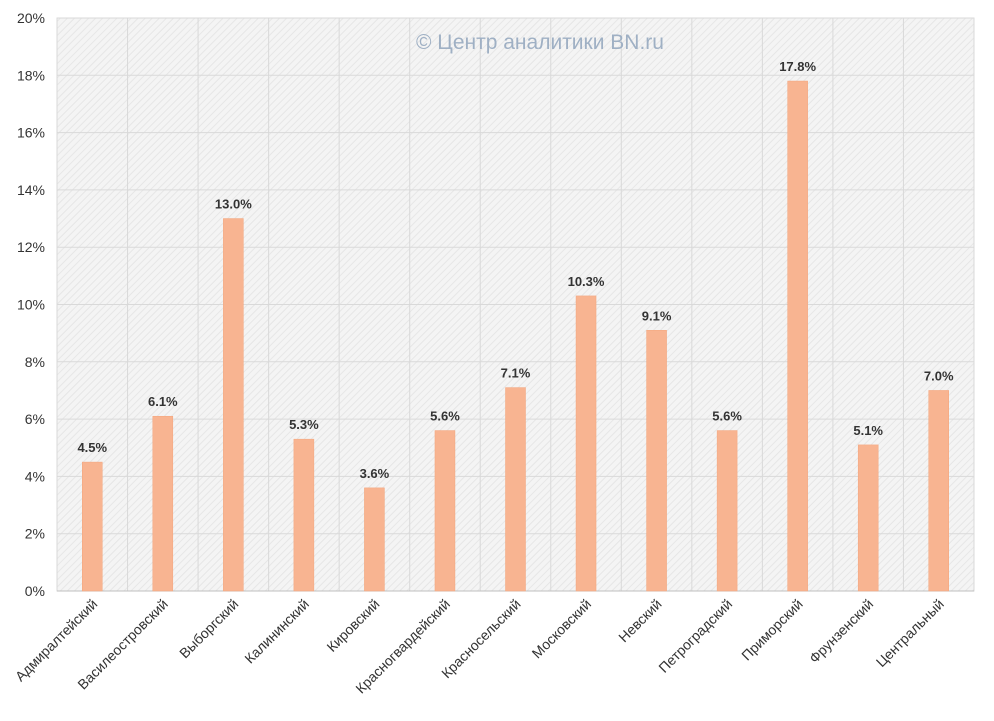 The height and width of the screenshot is (721, 994). I want to click on y-tick-label: 12%, so click(31, 247).